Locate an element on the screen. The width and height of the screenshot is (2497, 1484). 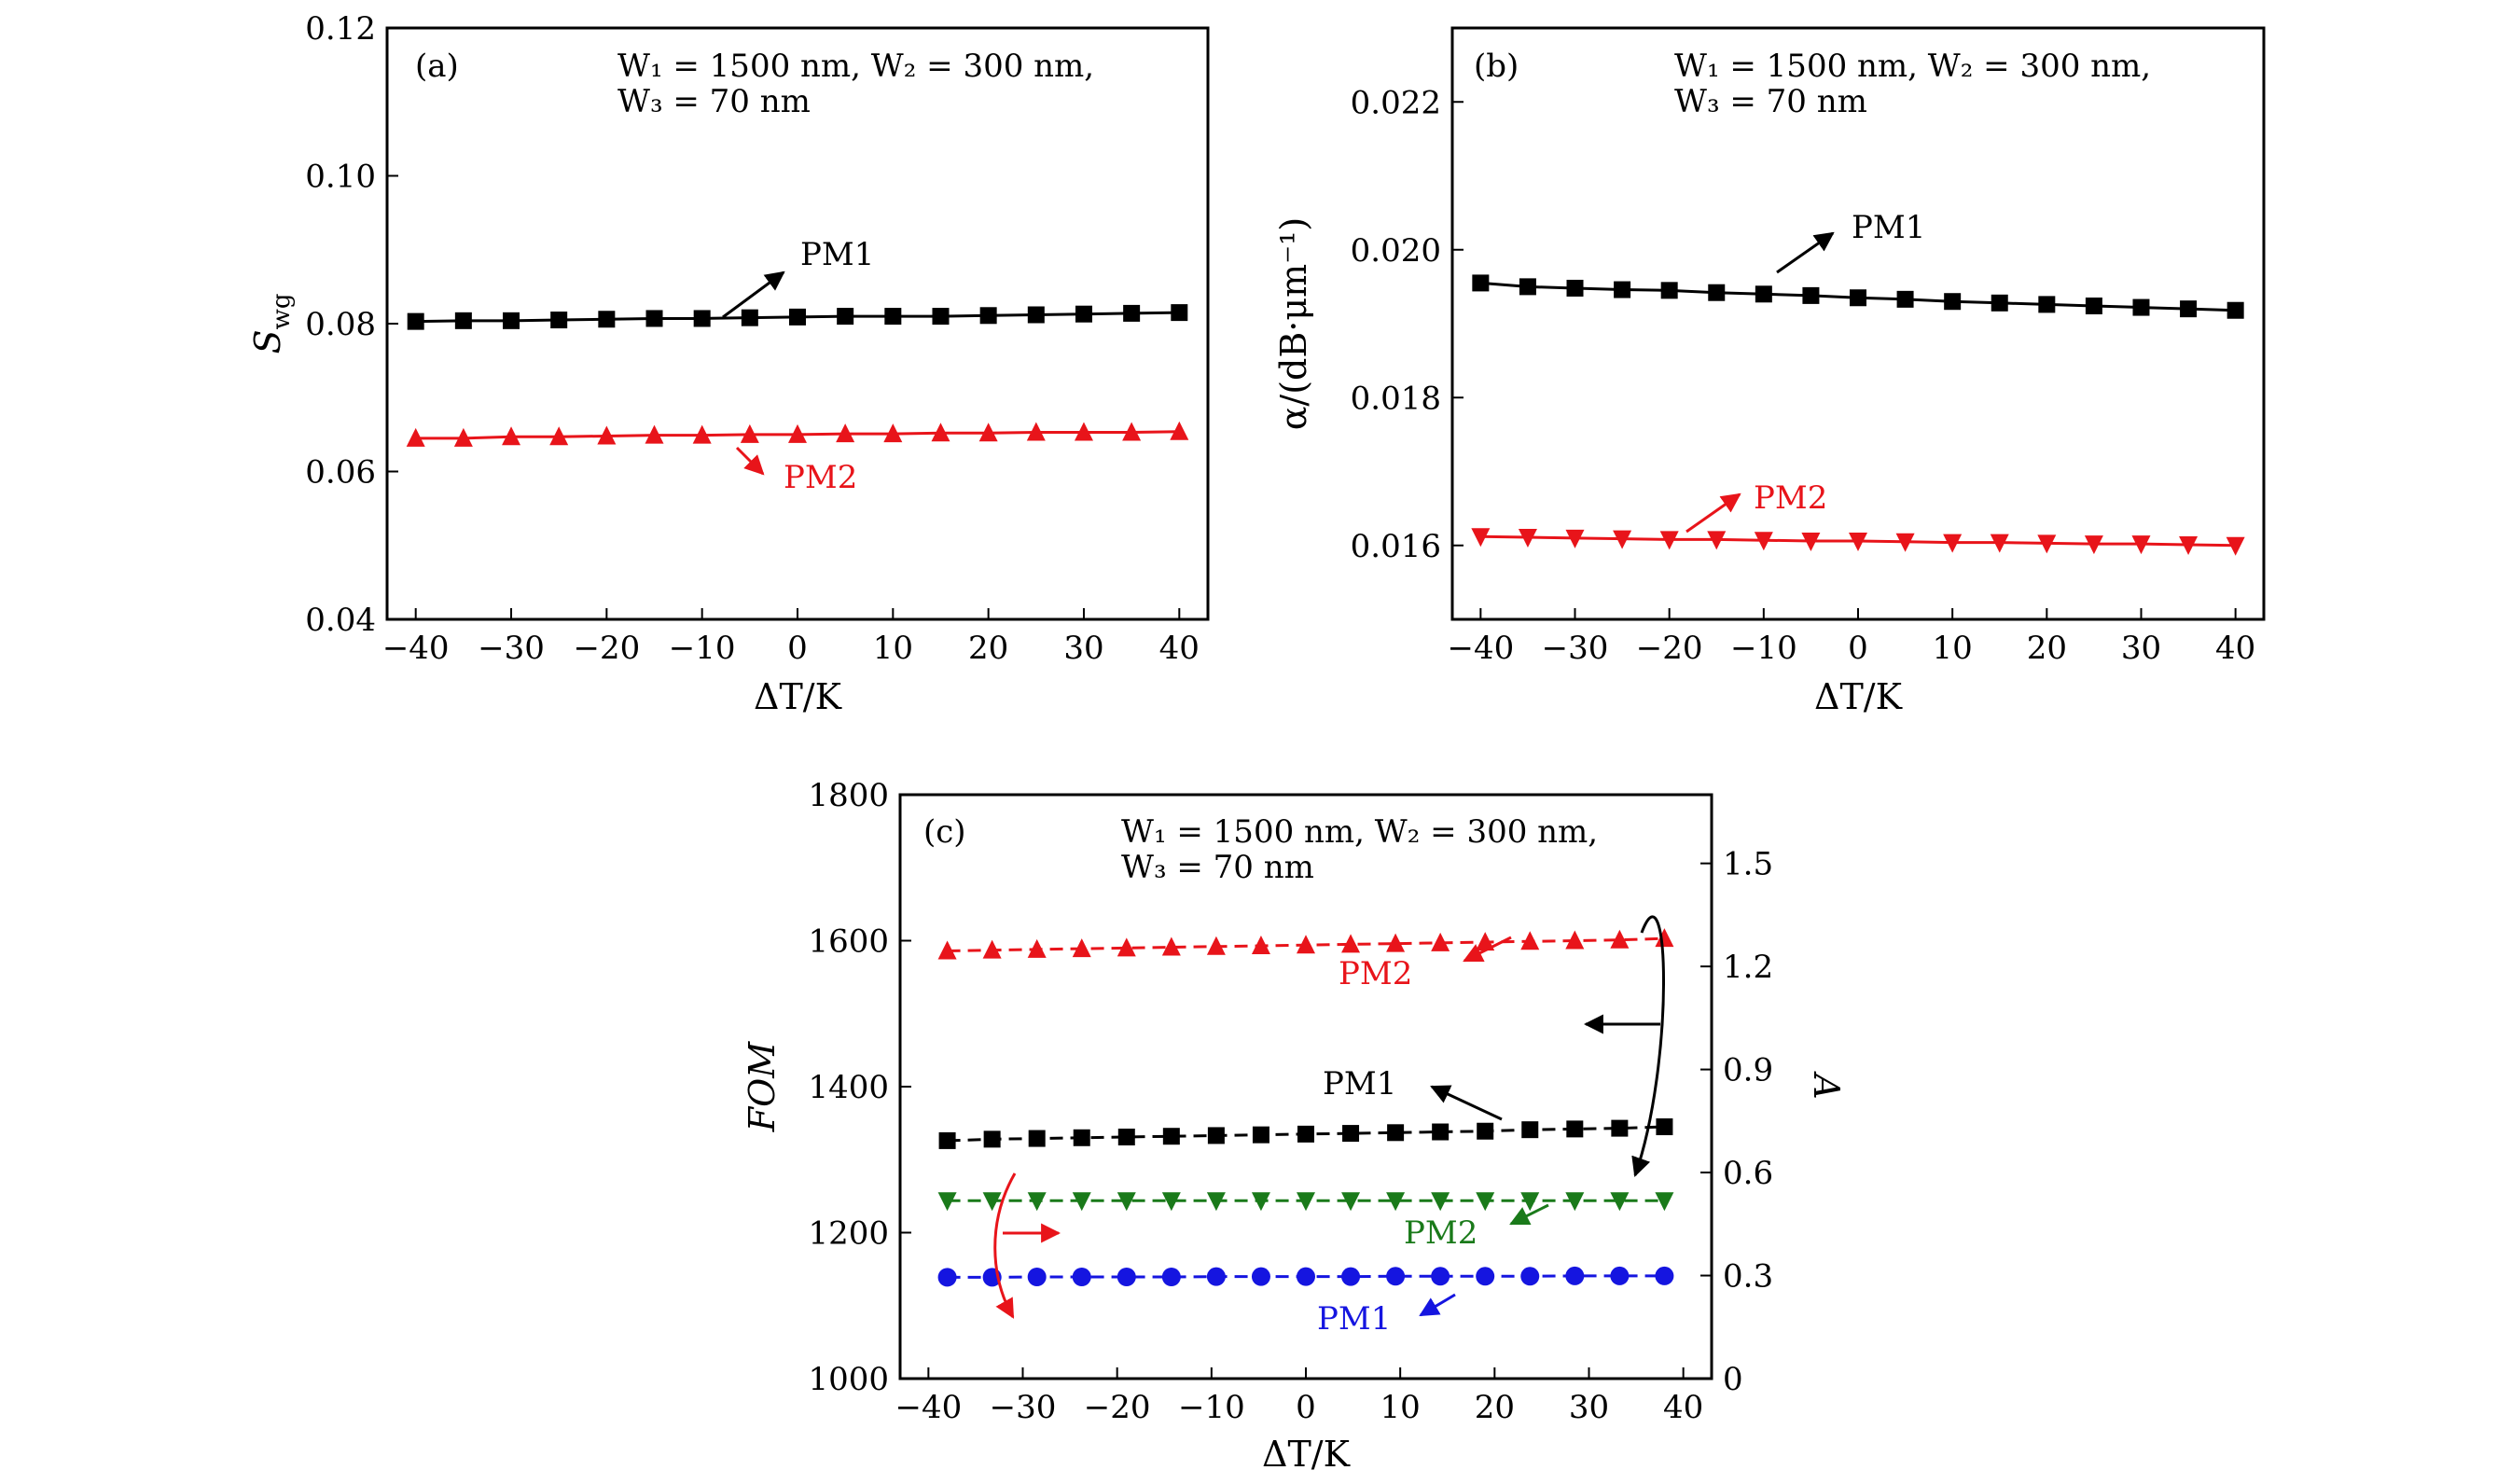
x-tick-label: 30 is located at coordinates (2141, 648).